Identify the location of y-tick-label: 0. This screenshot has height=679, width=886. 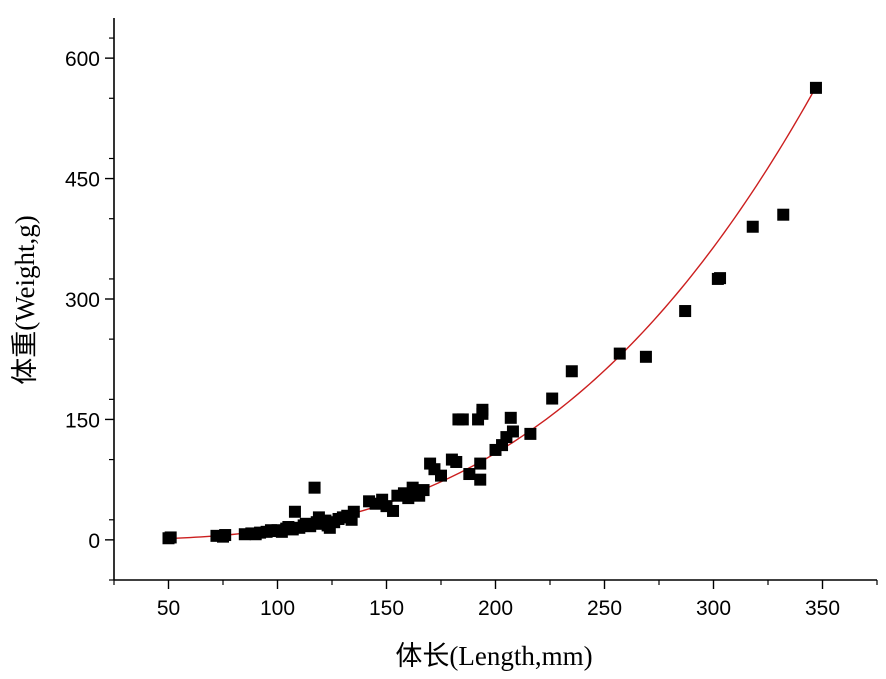
(94, 541).